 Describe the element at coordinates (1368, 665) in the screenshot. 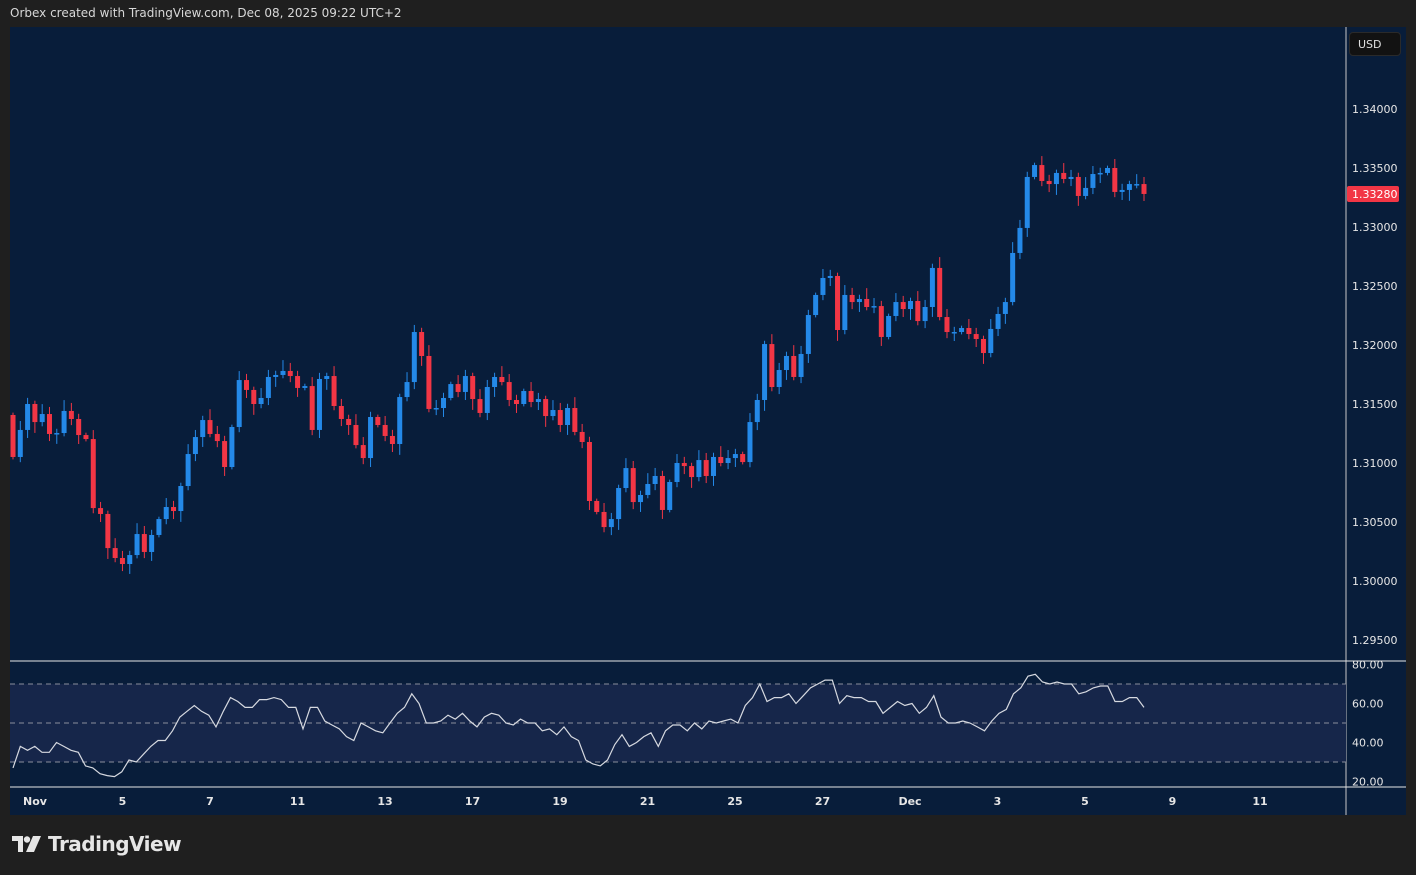

I see `rsi-tick-label: 80.00` at that location.